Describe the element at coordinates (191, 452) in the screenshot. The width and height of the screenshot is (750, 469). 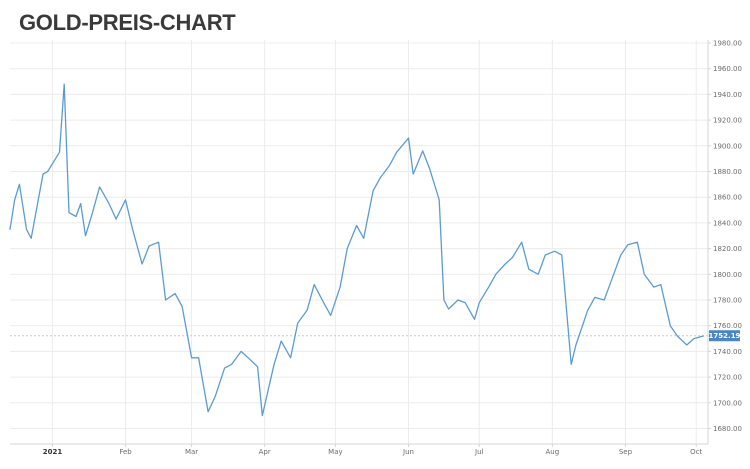
I see `x-tick-label: Mar` at that location.